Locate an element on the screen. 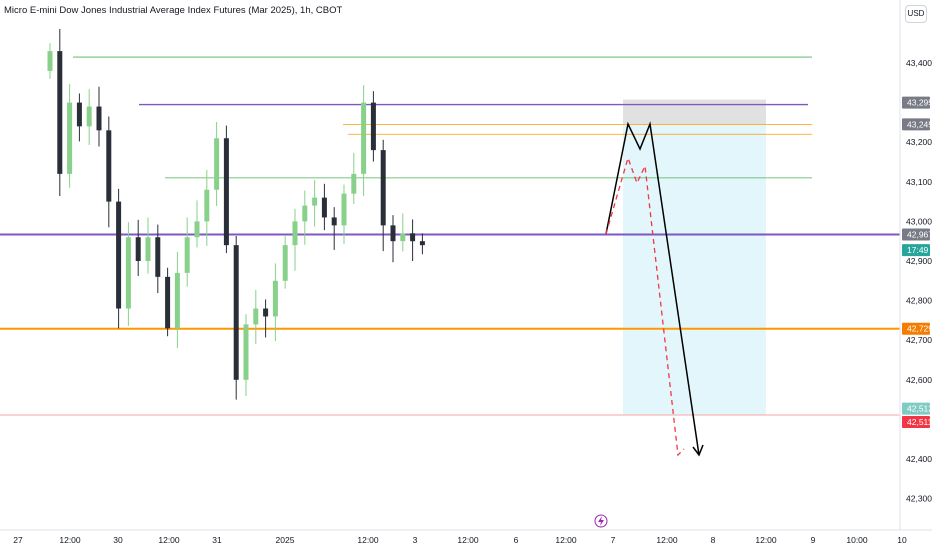 This screenshot has height=550, width=932. projection-path-solid is located at coordinates (652, 288).